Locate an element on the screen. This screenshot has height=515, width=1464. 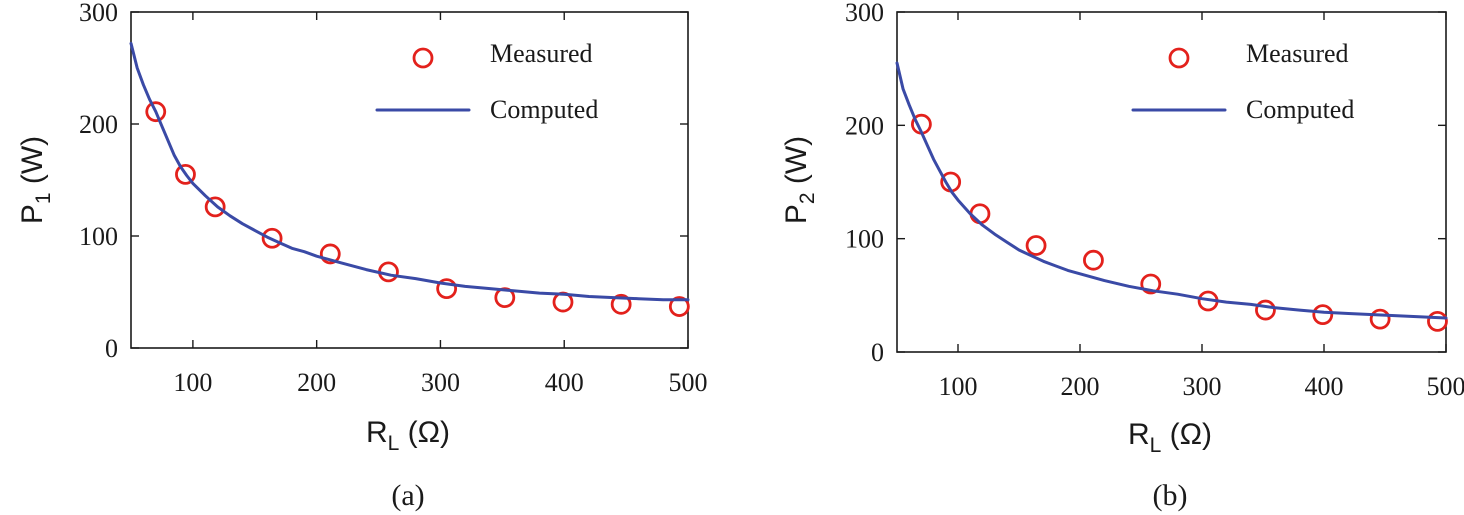
pa-x-tick-label-500: 500 is located at coordinates (688, 382).